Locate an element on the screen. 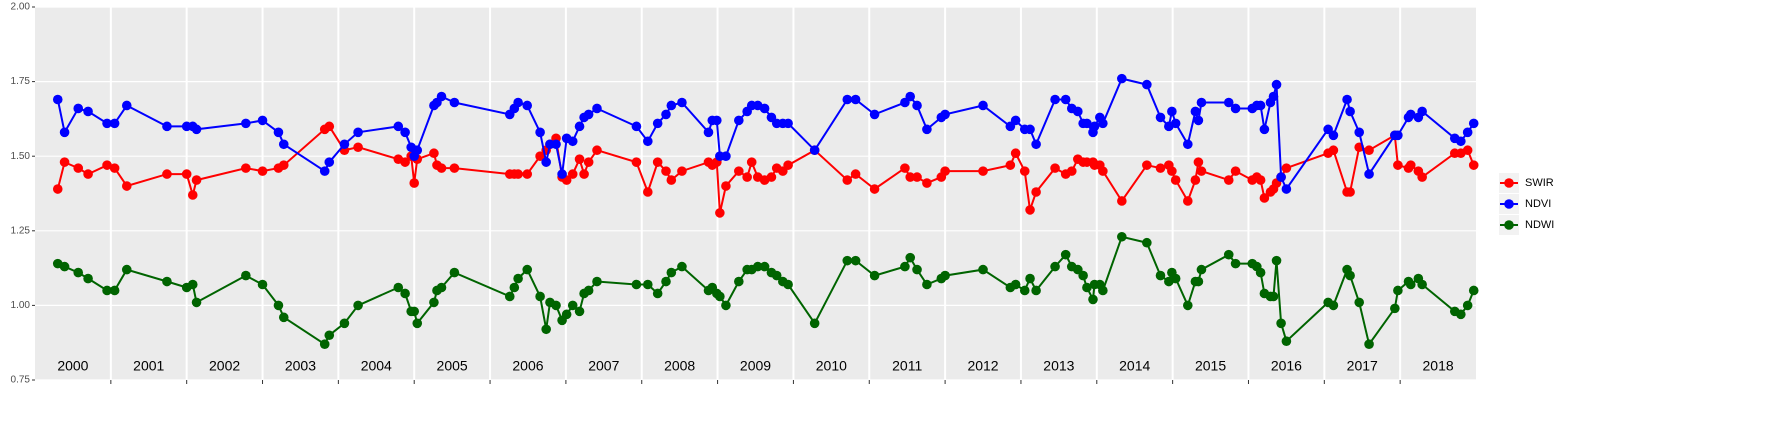 Image resolution: width=1773 pixels, height=442 pixels. year-label: 2002 is located at coordinates (224, 366).